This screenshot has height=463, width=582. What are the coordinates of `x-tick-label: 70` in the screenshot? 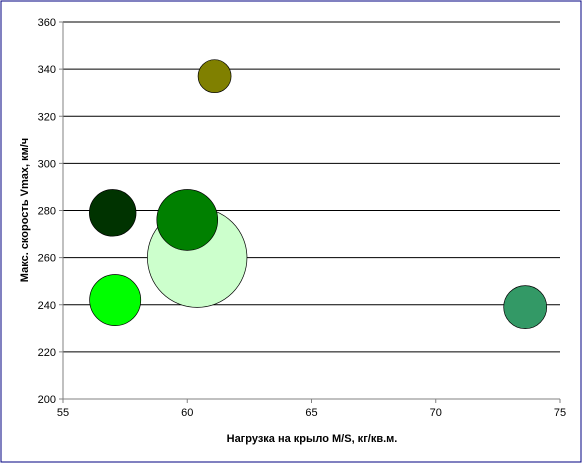 It's located at (436, 413).